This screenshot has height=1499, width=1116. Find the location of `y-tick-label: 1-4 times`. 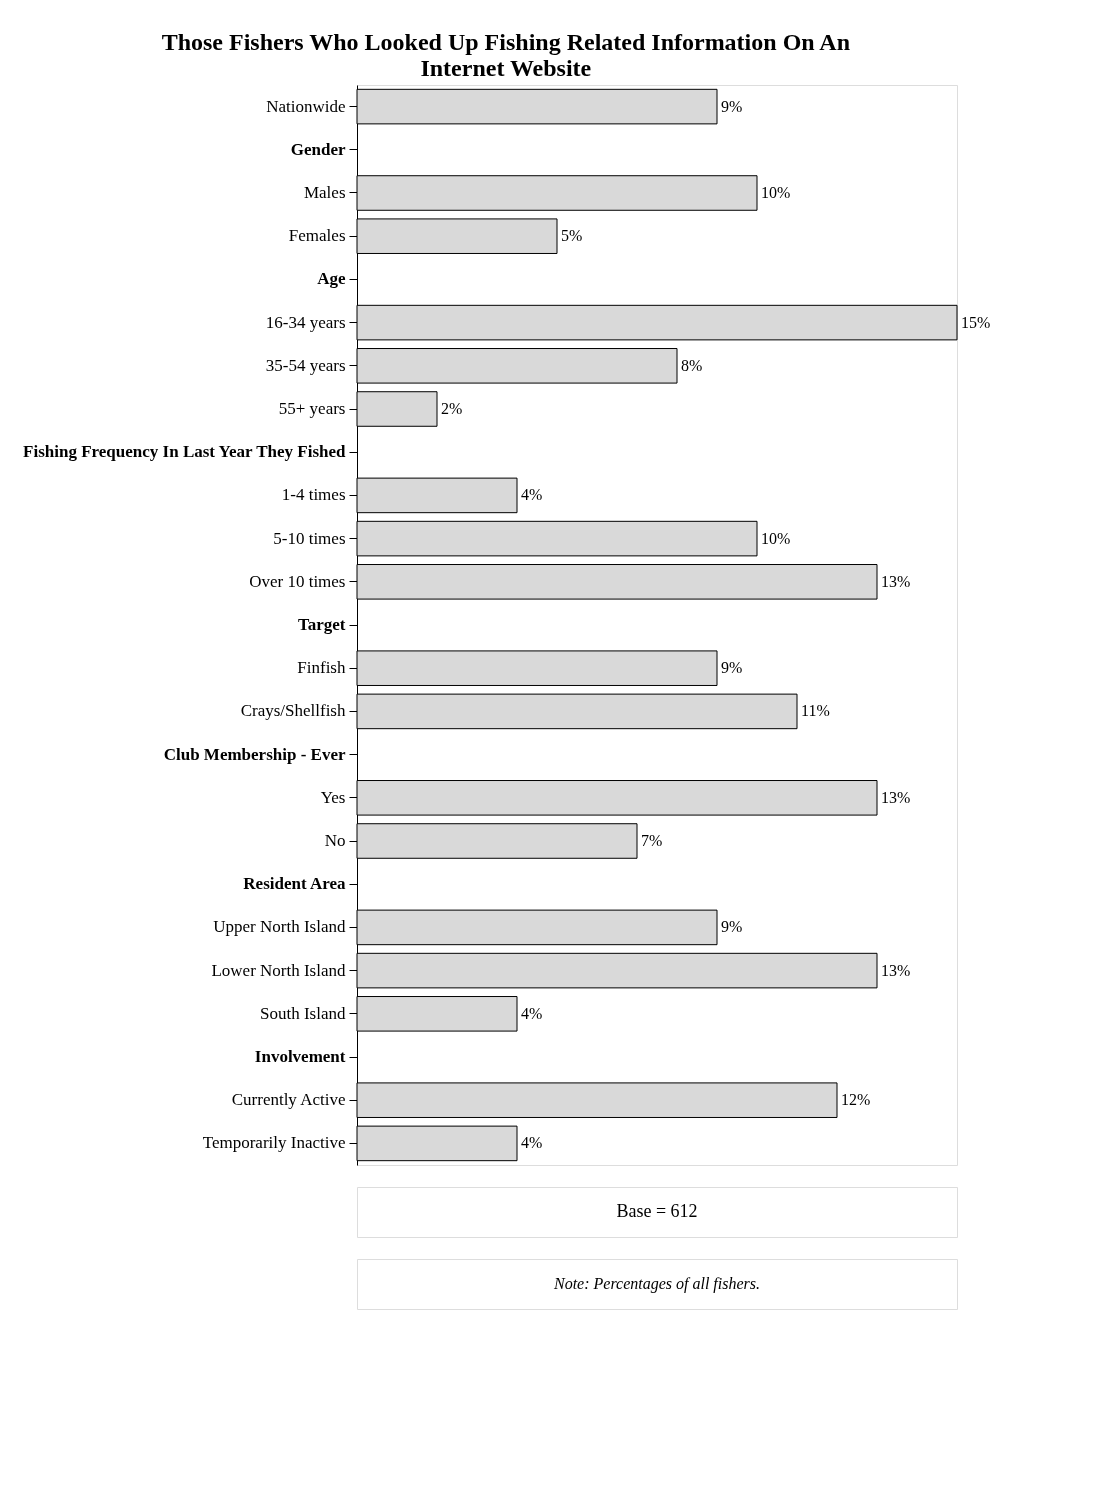

y-tick-label: 1-4 times is located at coordinates (313, 495).